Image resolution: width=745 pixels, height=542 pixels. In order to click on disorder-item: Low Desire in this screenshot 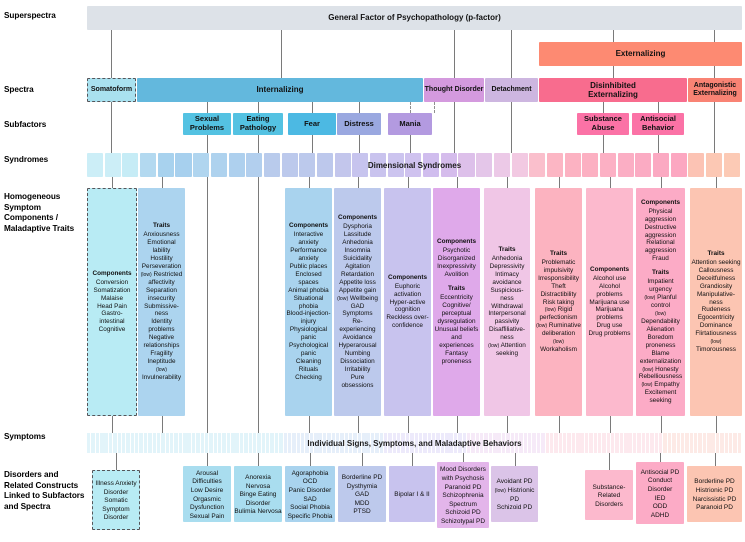, I will do `click(207, 490)`.